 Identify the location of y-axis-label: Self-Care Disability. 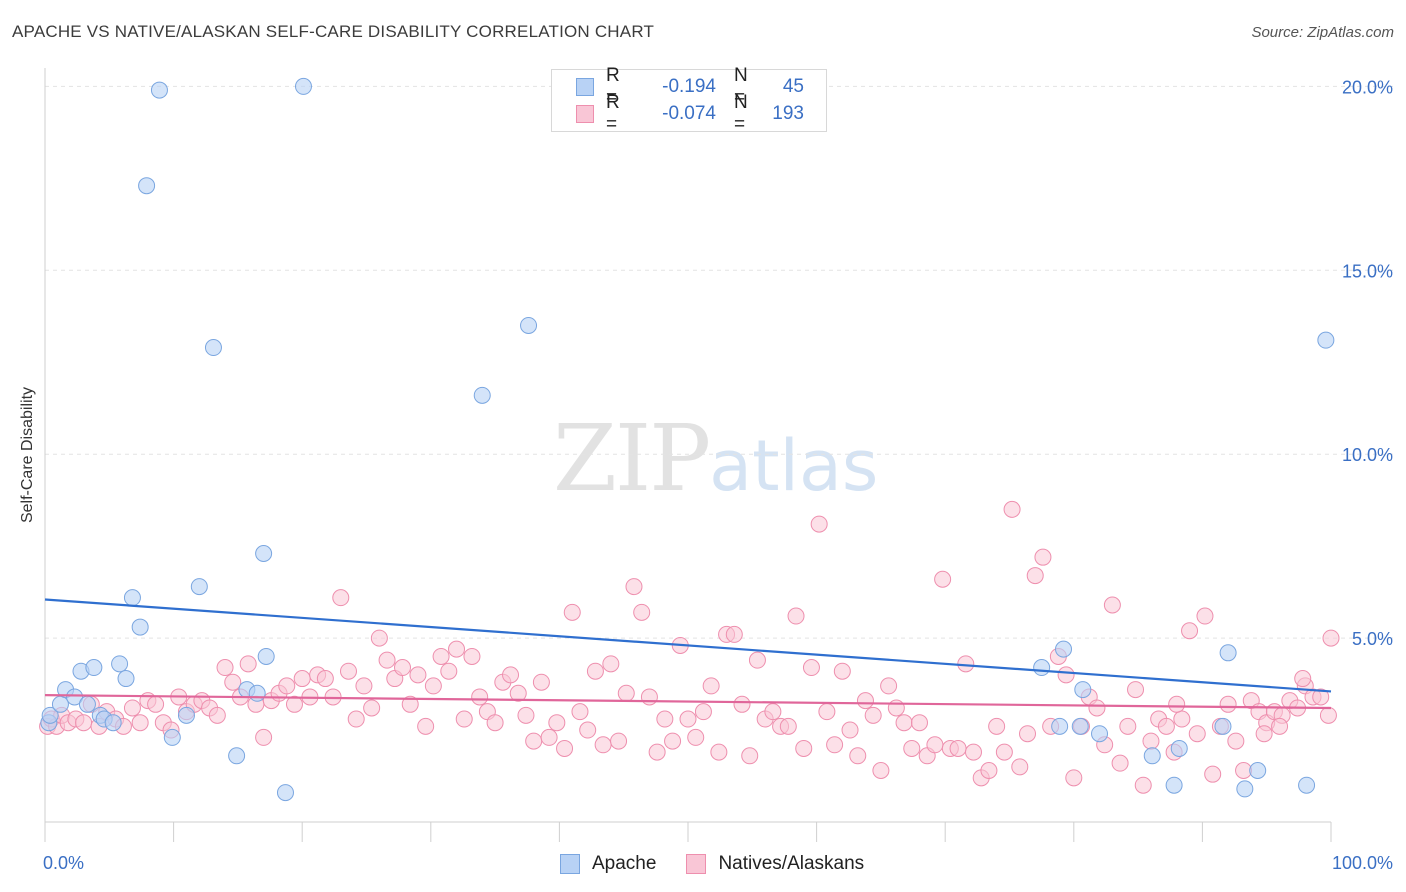
(27, 455).